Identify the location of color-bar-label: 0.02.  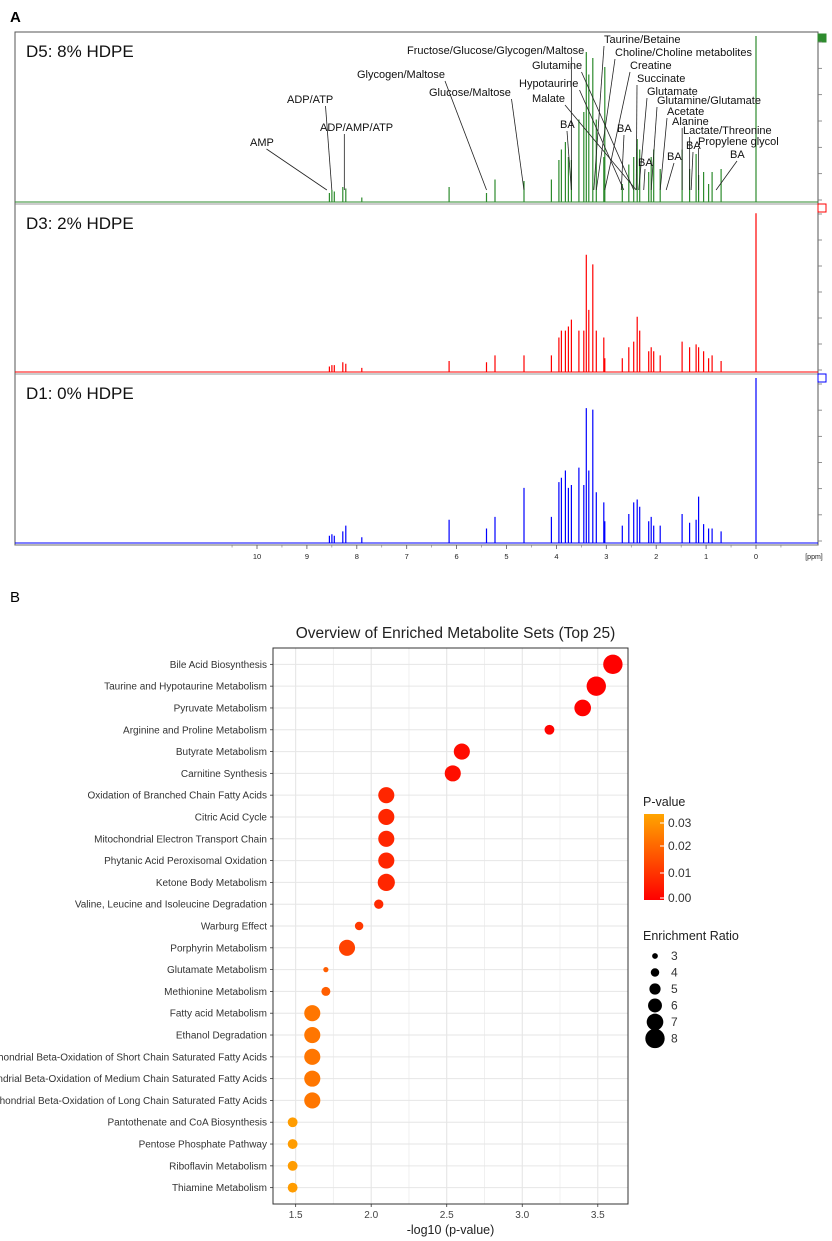
(680, 846).